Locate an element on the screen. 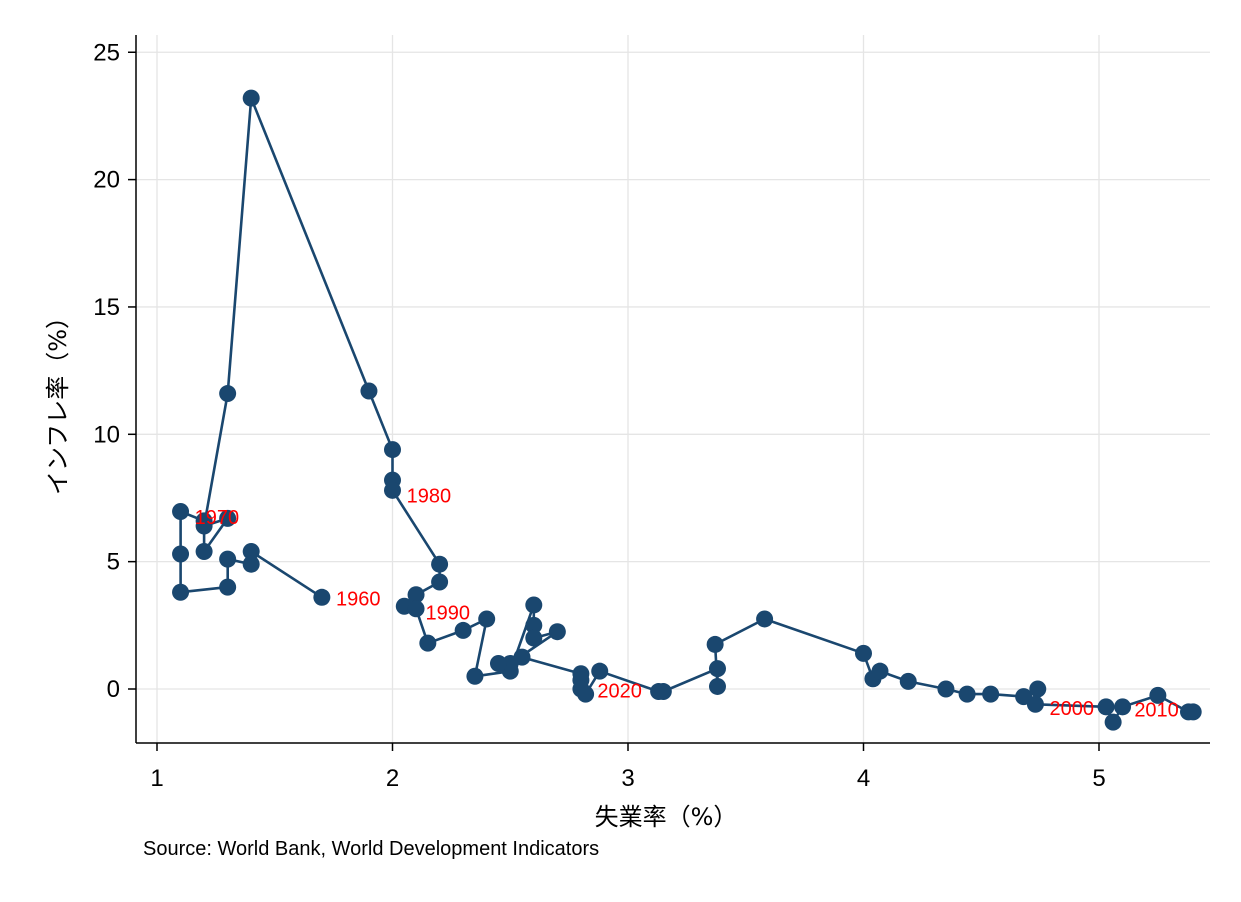 The image size is (1241, 902). y-tick-label: 0 is located at coordinates (113, 689).